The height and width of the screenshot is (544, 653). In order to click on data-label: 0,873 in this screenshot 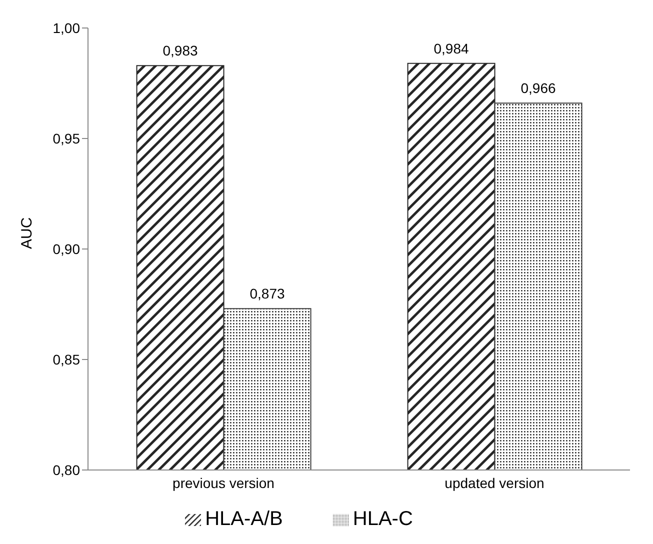, I will do `click(268, 294)`.